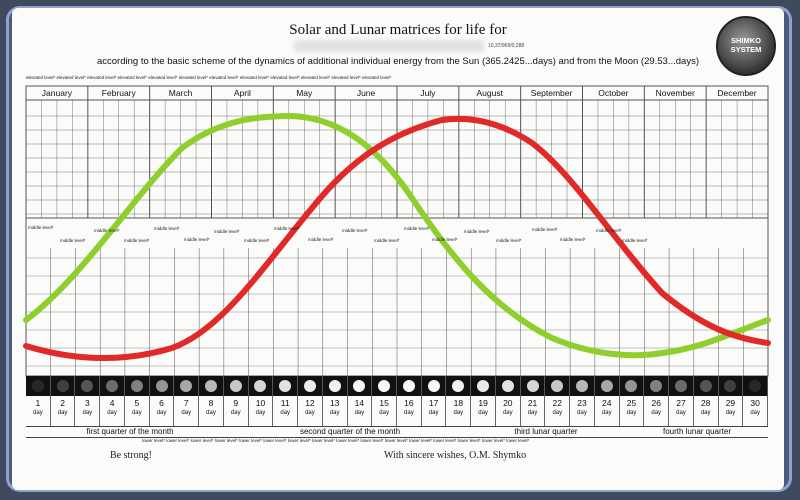 The image size is (800, 500). What do you see at coordinates (730, 403) in the screenshot?
I see `day-number: 29` at bounding box center [730, 403].